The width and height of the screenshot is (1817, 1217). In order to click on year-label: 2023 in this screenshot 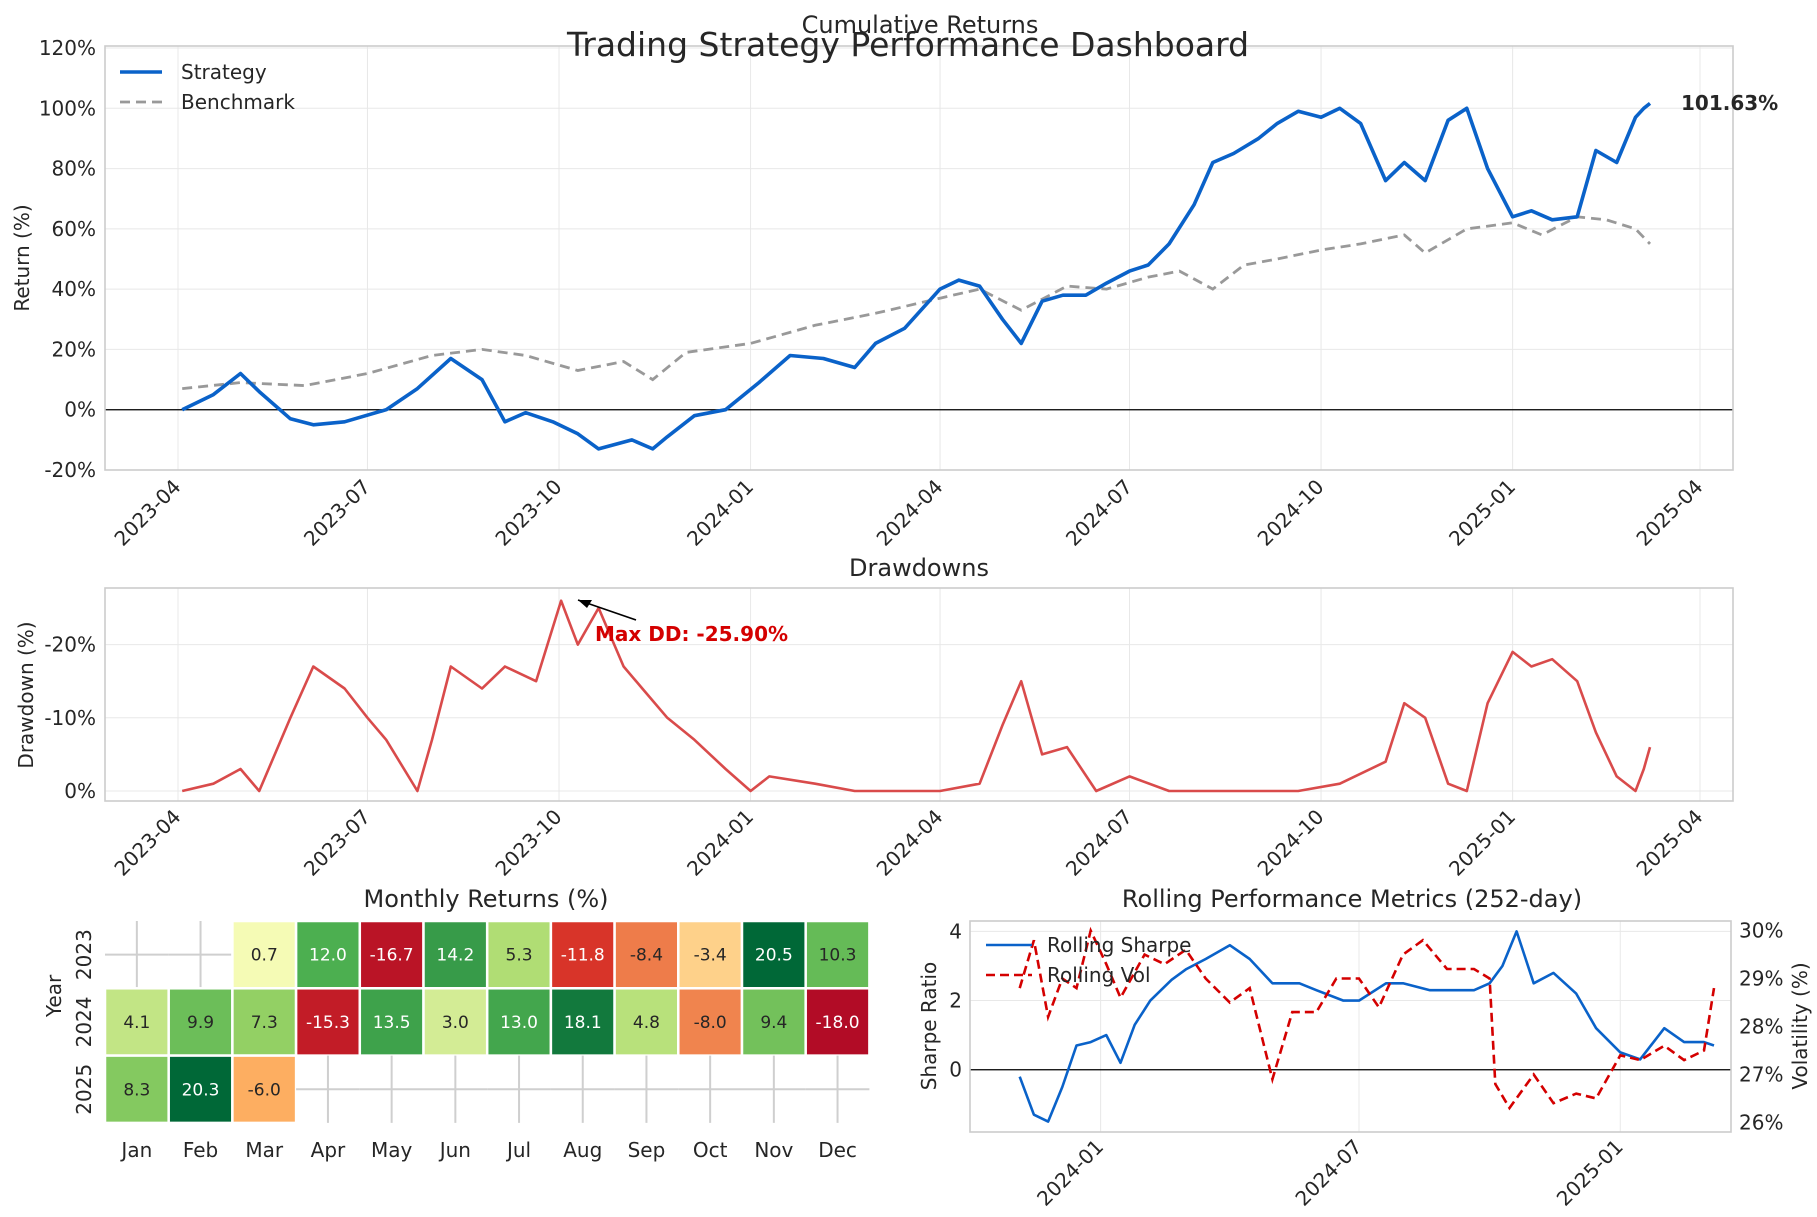, I will do `click(84, 954)`.